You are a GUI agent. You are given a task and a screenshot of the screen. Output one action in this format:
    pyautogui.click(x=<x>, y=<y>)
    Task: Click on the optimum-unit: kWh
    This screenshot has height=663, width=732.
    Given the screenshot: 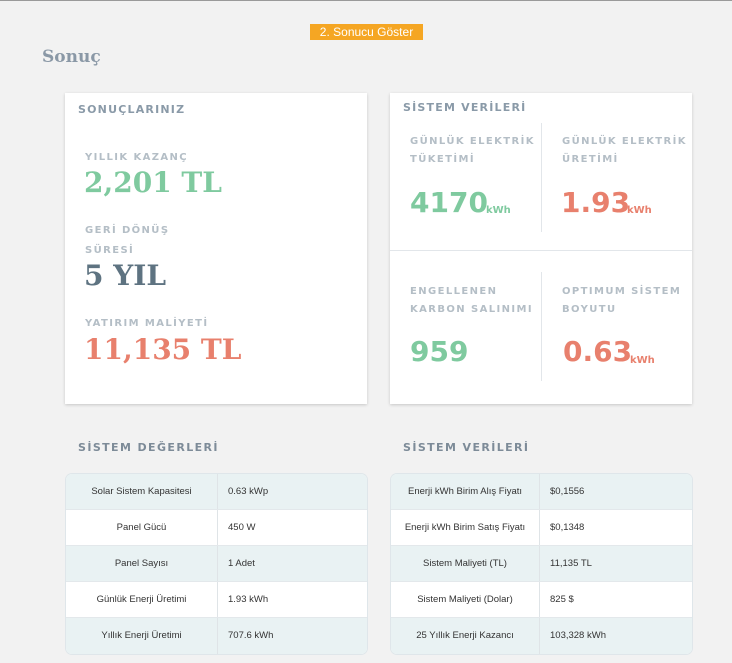 What is the action you would take?
    pyautogui.click(x=642, y=360)
    